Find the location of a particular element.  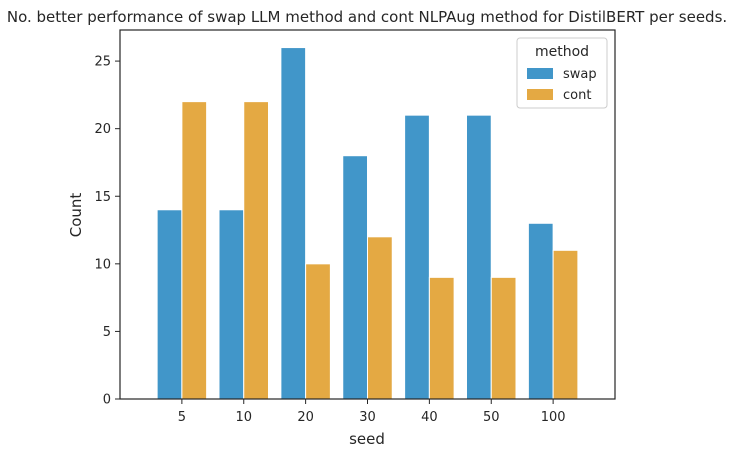

y-tick-label: 15 is located at coordinates (102, 197).